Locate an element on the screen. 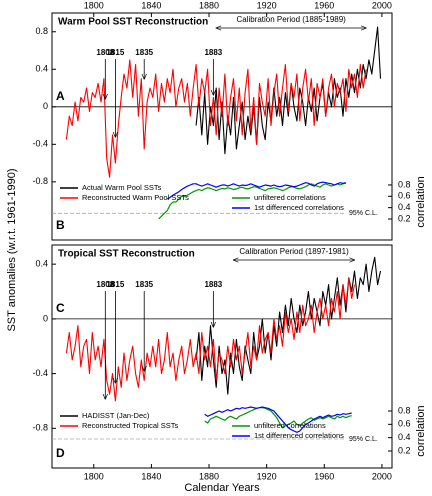 The width and height of the screenshot is (432, 496). panel-title: Tropical SST Reconstruction is located at coordinates (126, 254).